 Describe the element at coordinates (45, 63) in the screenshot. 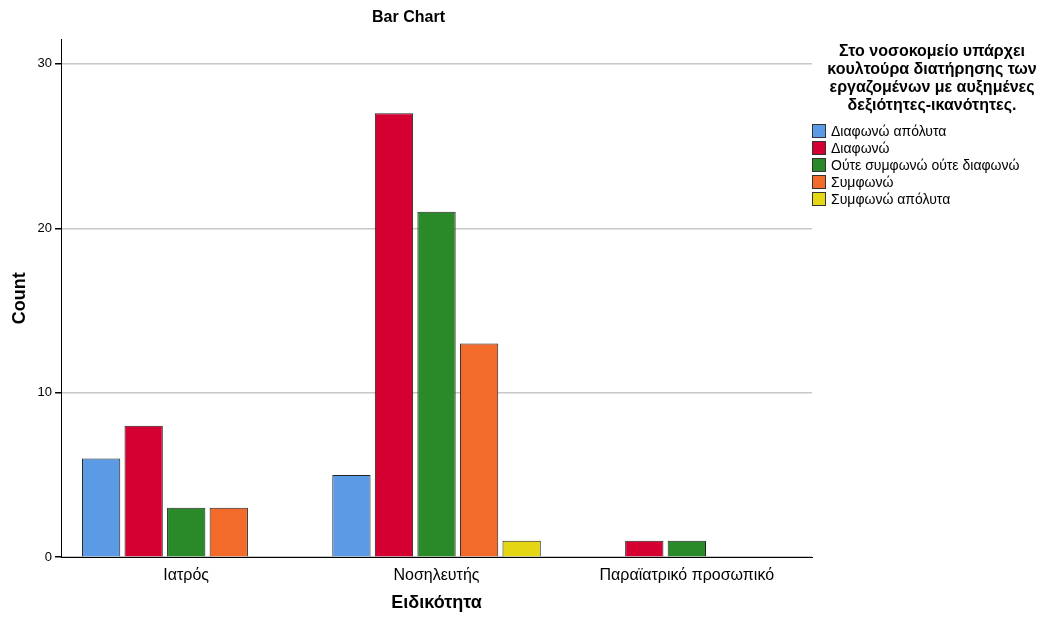

I see `y-tick-label: 30` at that location.